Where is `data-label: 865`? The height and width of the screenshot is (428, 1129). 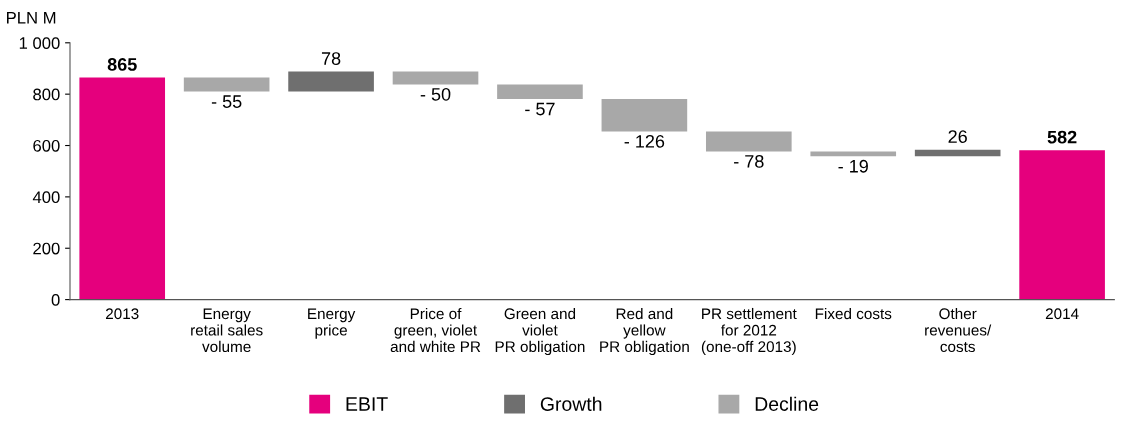 data-label: 865 is located at coordinates (122, 64).